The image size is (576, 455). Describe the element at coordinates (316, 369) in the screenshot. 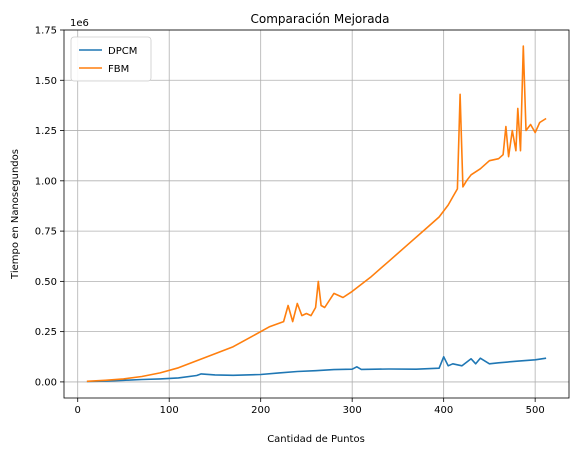

I see `series-line-dpcm` at that location.